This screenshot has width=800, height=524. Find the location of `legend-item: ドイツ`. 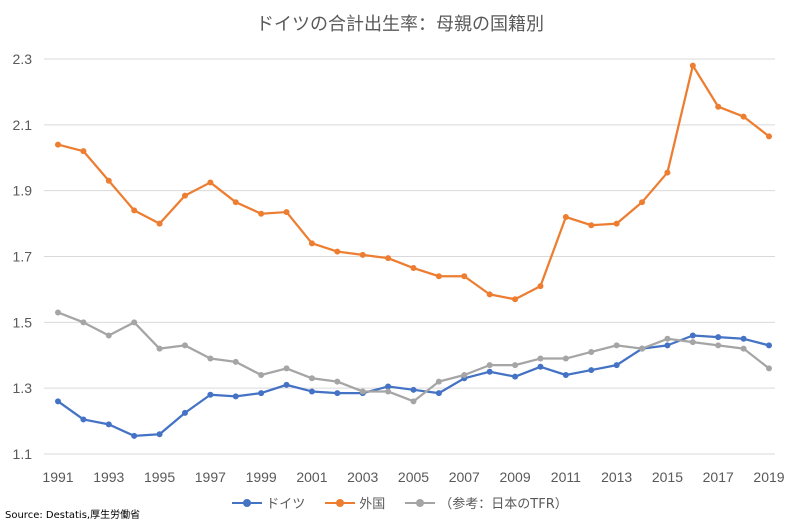

legend-item: ドイツ is located at coordinates (268, 502).